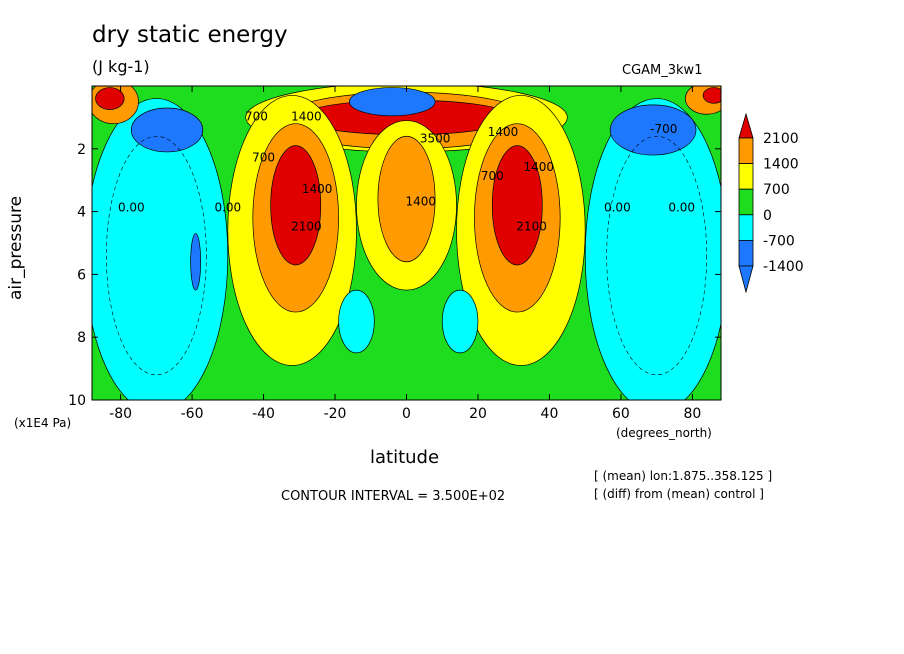 This screenshot has height=654, width=904. I want to click on x-tick-label: 60, so click(621, 414).